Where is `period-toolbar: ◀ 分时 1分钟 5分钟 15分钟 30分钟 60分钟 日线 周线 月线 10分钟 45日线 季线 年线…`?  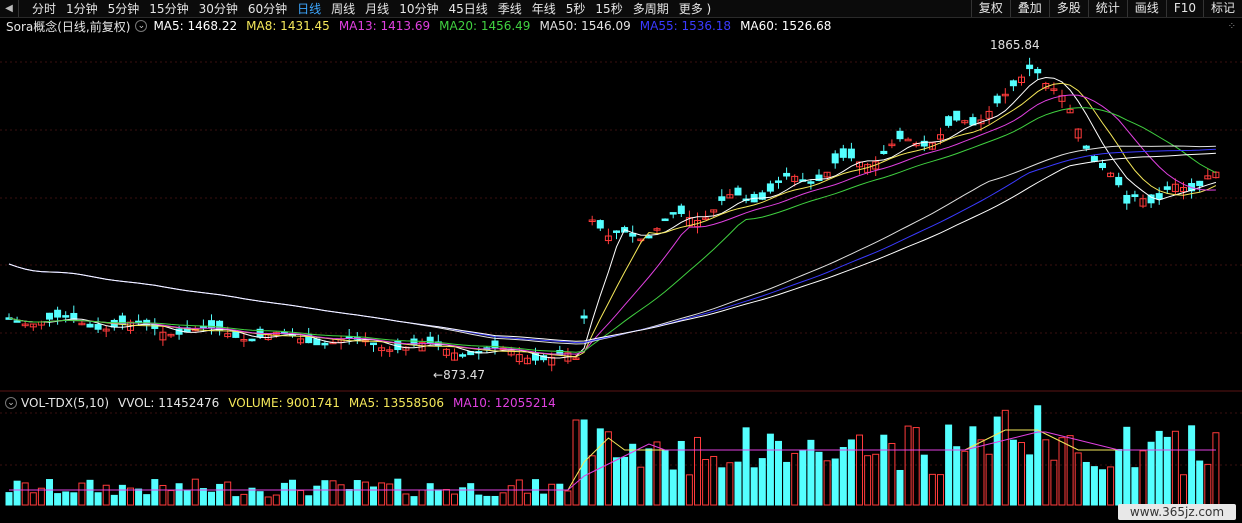
period-toolbar: ◀ 分时 1分钟 5分钟 15分钟 30分钟 60分钟 日线 周线 月线 10分钟 45日线 季线 年线… is located at coordinates (621, 9).